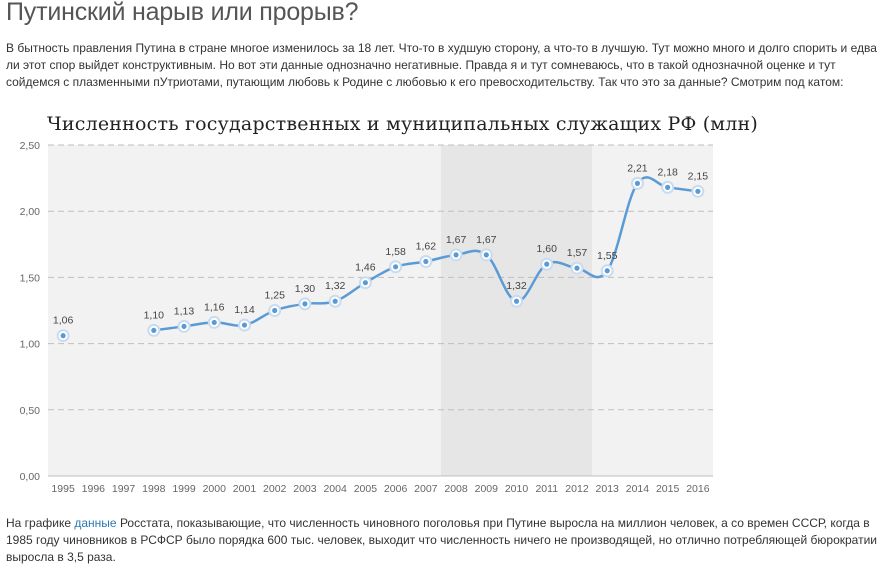 This screenshot has width=886, height=568. What do you see at coordinates (154, 489) in the screenshot?
I see `x-tick-label: 1998` at bounding box center [154, 489].